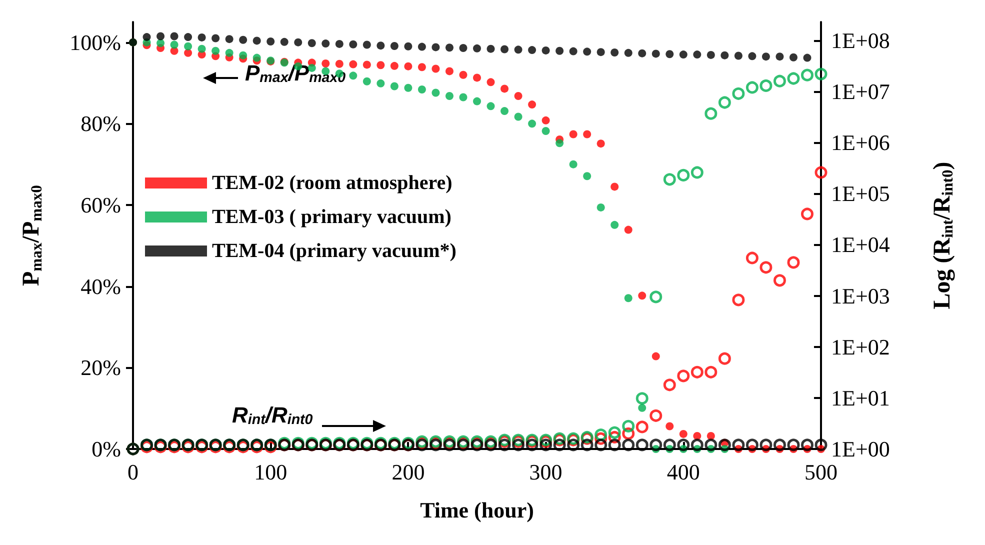  What do you see at coordinates (860, 449) in the screenshot?
I see `y2-tick-label: 1E+00` at bounding box center [860, 449].